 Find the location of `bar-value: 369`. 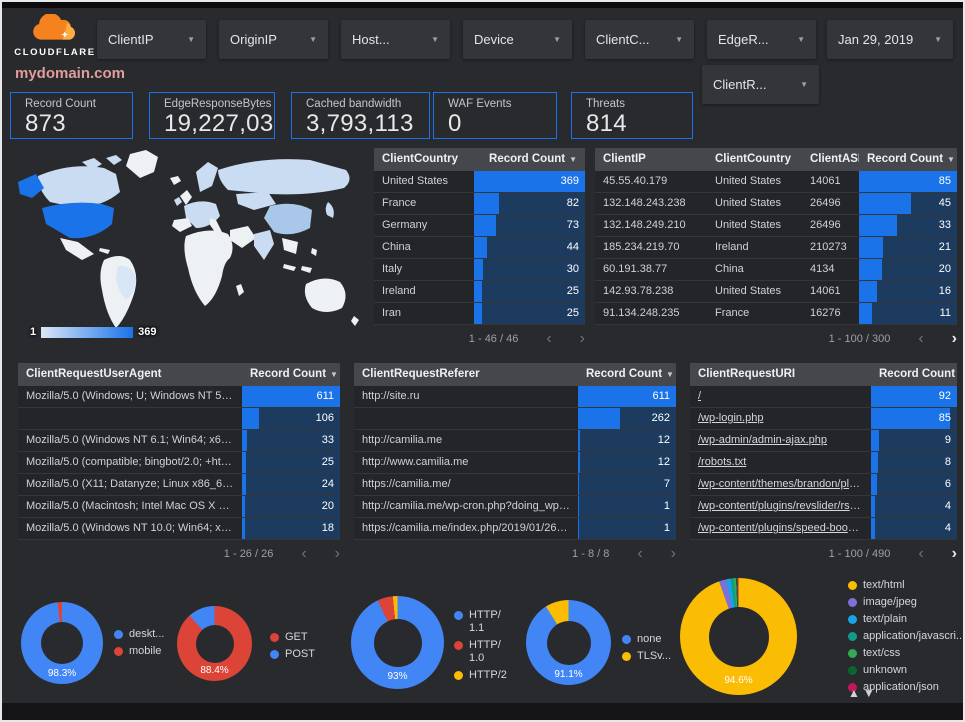

bar-value: 369 is located at coordinates (569, 181).